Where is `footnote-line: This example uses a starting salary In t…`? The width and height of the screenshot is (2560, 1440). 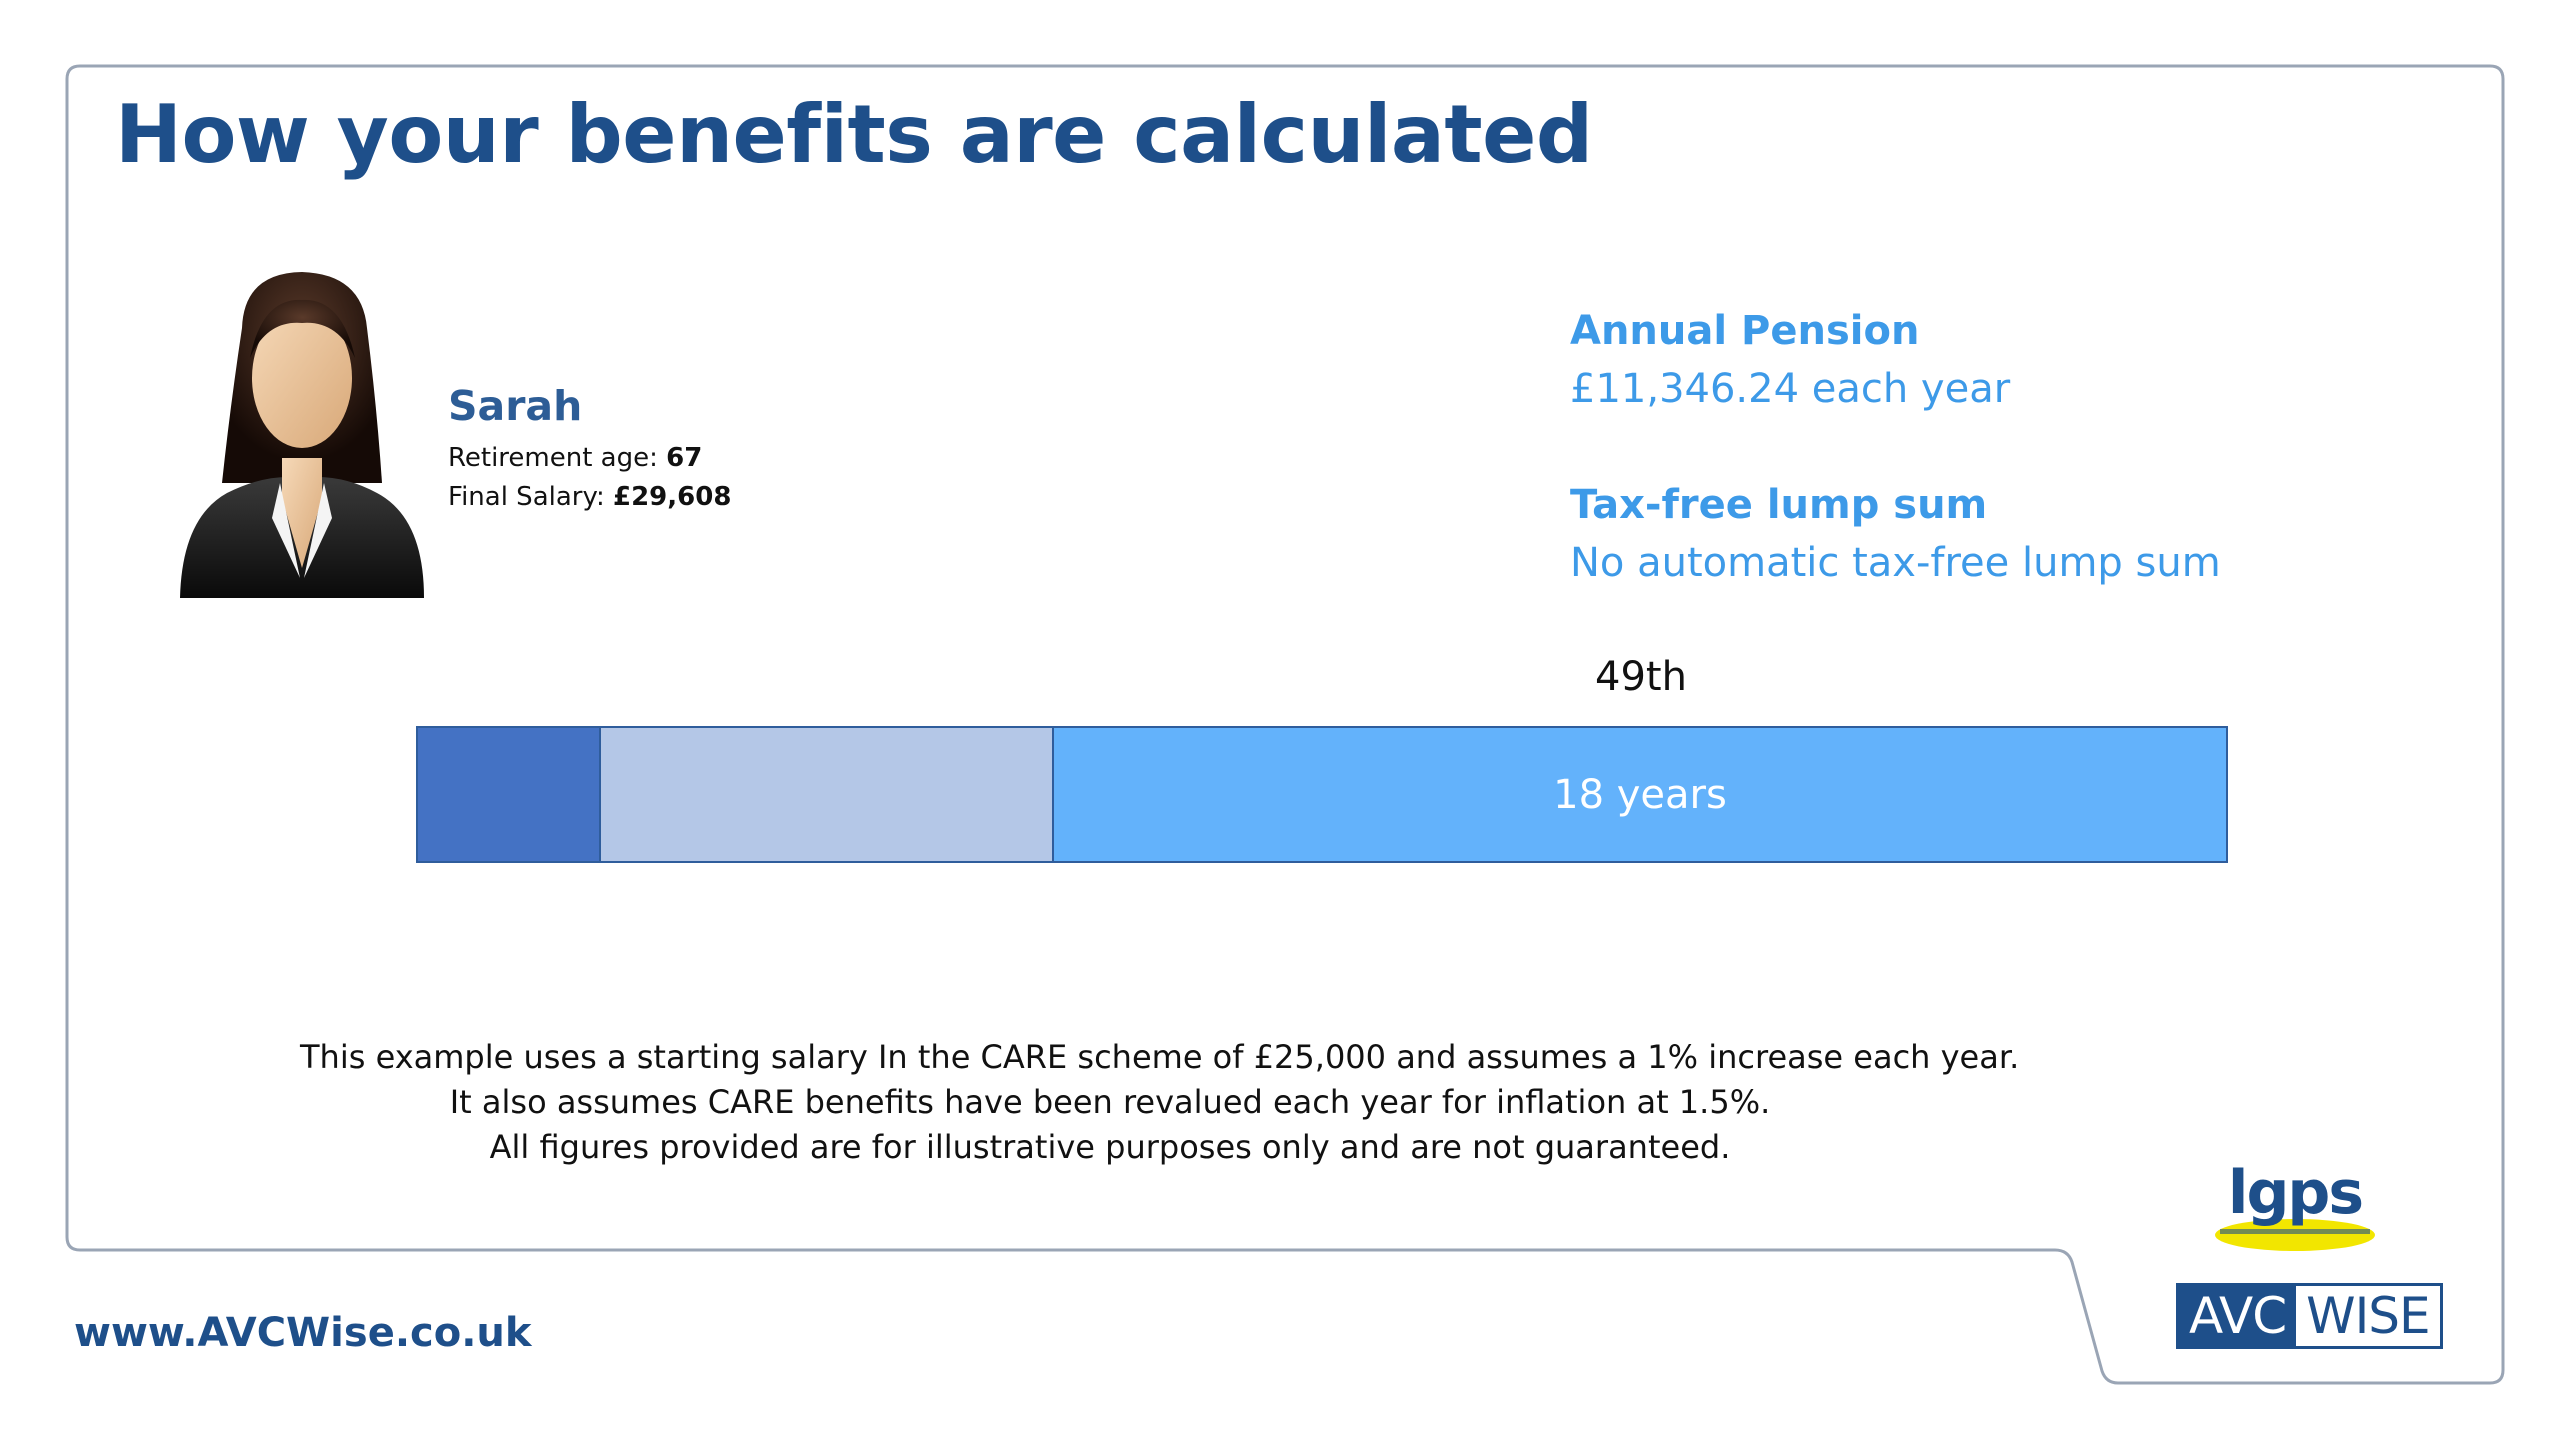
footnote-line: This example uses a starting salary In t… is located at coordinates (1160, 1057).